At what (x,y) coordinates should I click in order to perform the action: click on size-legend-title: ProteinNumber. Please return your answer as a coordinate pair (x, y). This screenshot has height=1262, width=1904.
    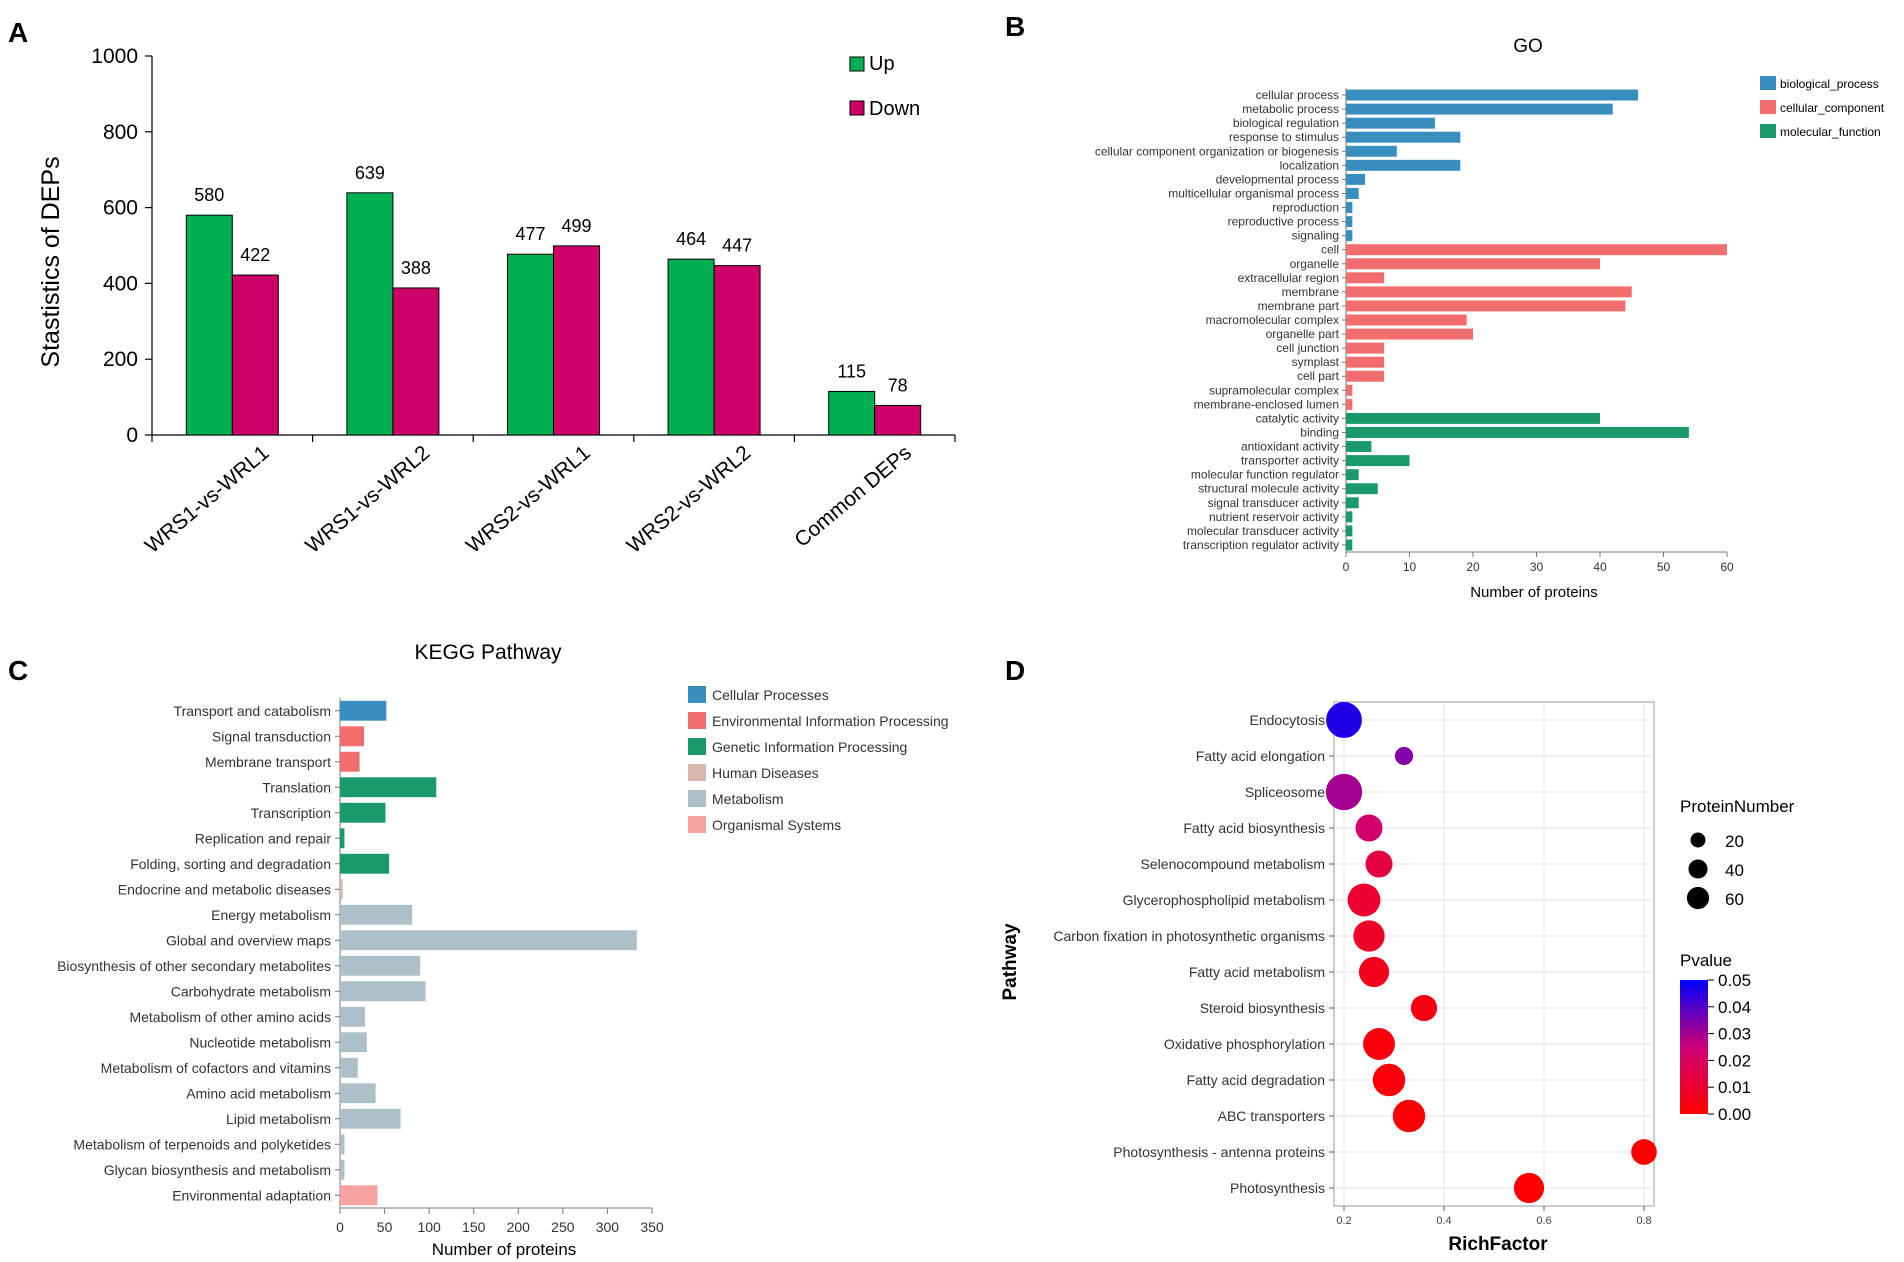
    Looking at the image, I should click on (1737, 806).